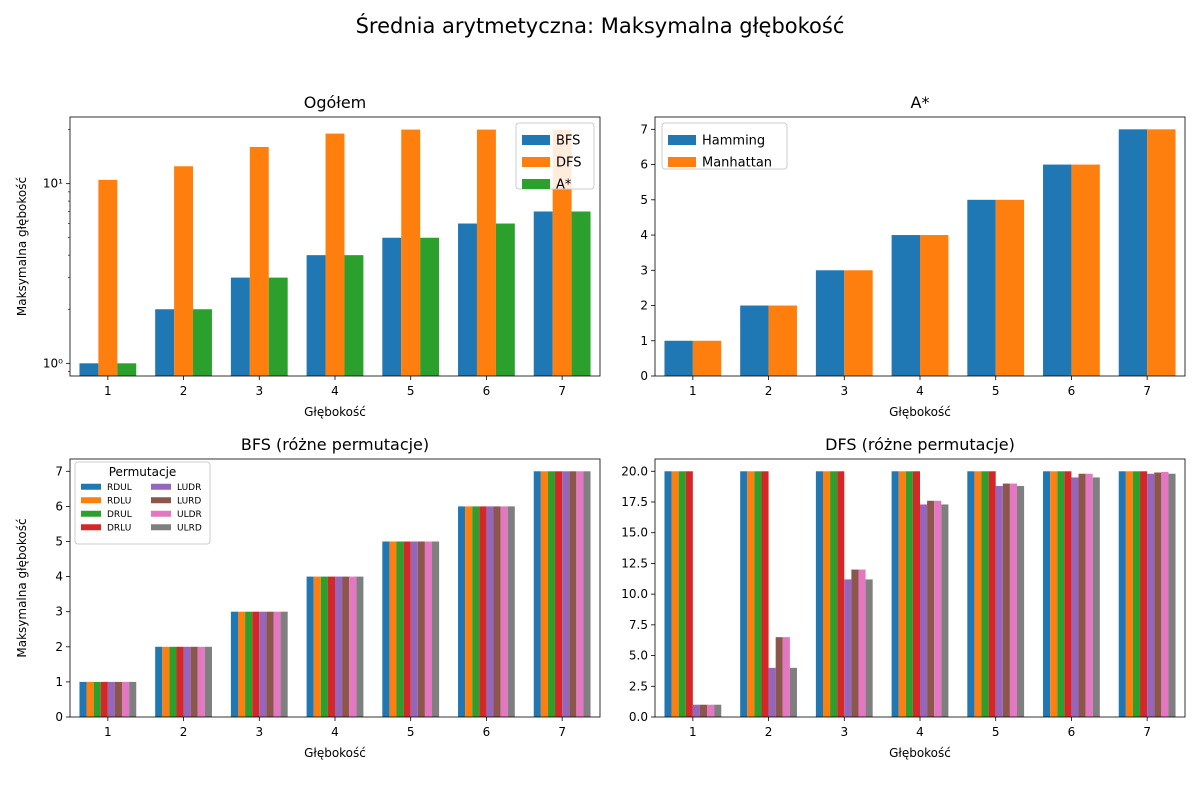 The image size is (1200, 800). I want to click on bfs-title: BFS (różne permutacje), so click(335, 444).